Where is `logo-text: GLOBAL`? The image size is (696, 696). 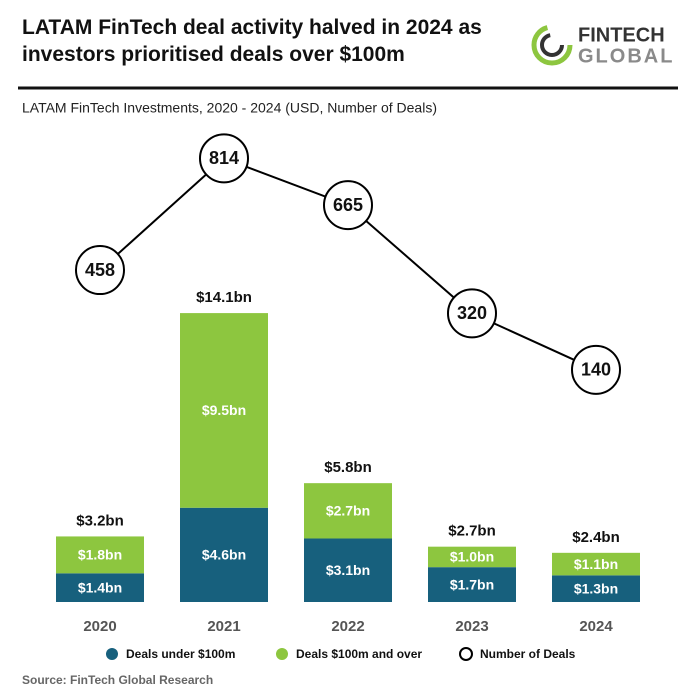
logo-text: GLOBAL is located at coordinates (626, 56).